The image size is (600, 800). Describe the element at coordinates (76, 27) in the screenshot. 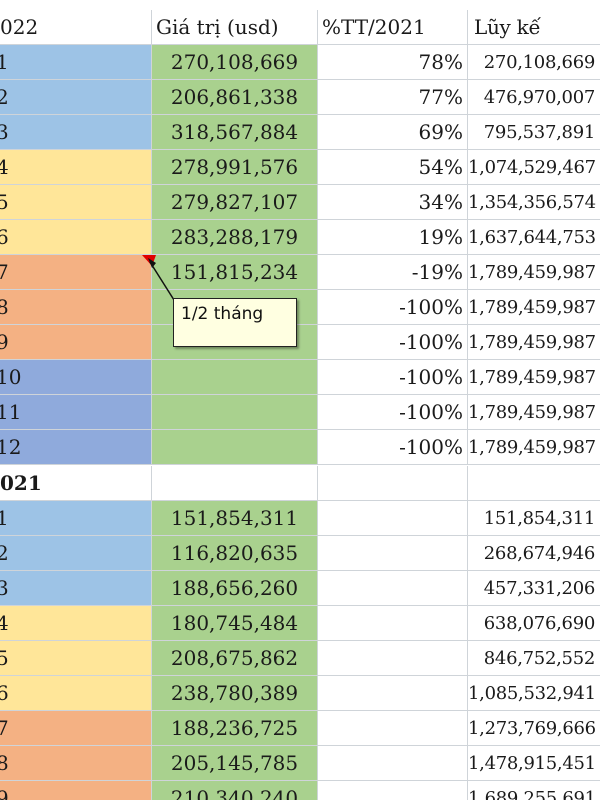

I see `cell-year-2022: 022` at that location.